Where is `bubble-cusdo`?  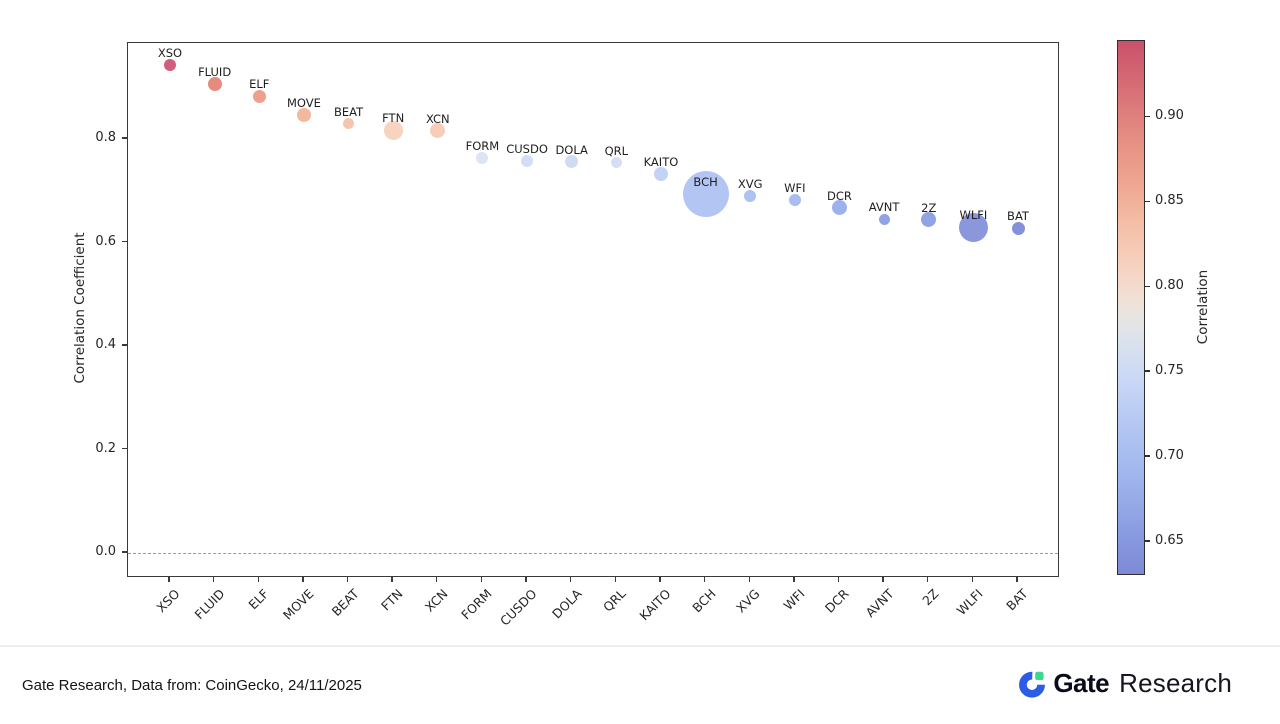 bubble-cusdo is located at coordinates (527, 160).